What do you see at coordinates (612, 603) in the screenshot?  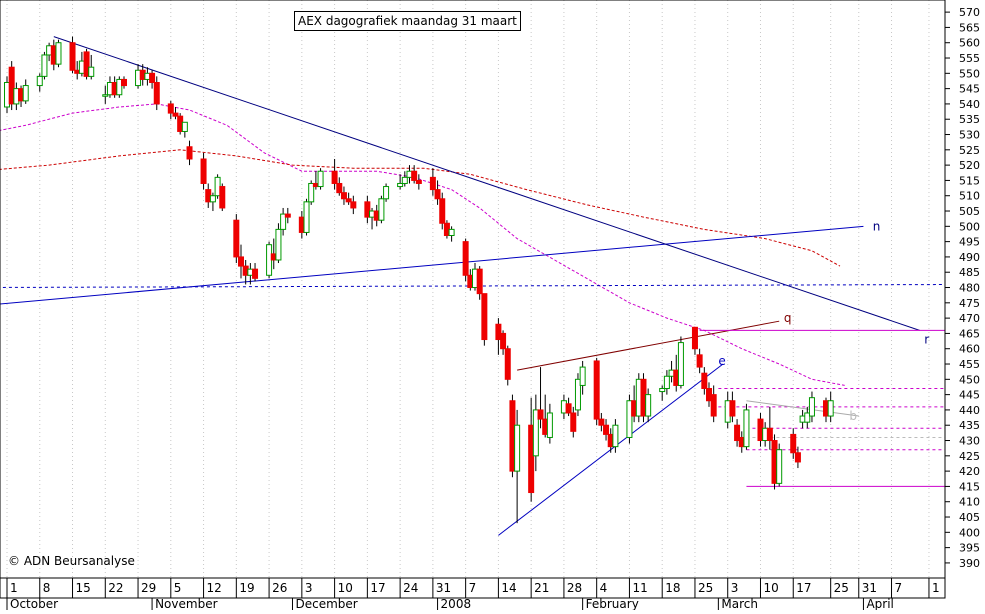 I see `month-label-february: February` at bounding box center [612, 603].